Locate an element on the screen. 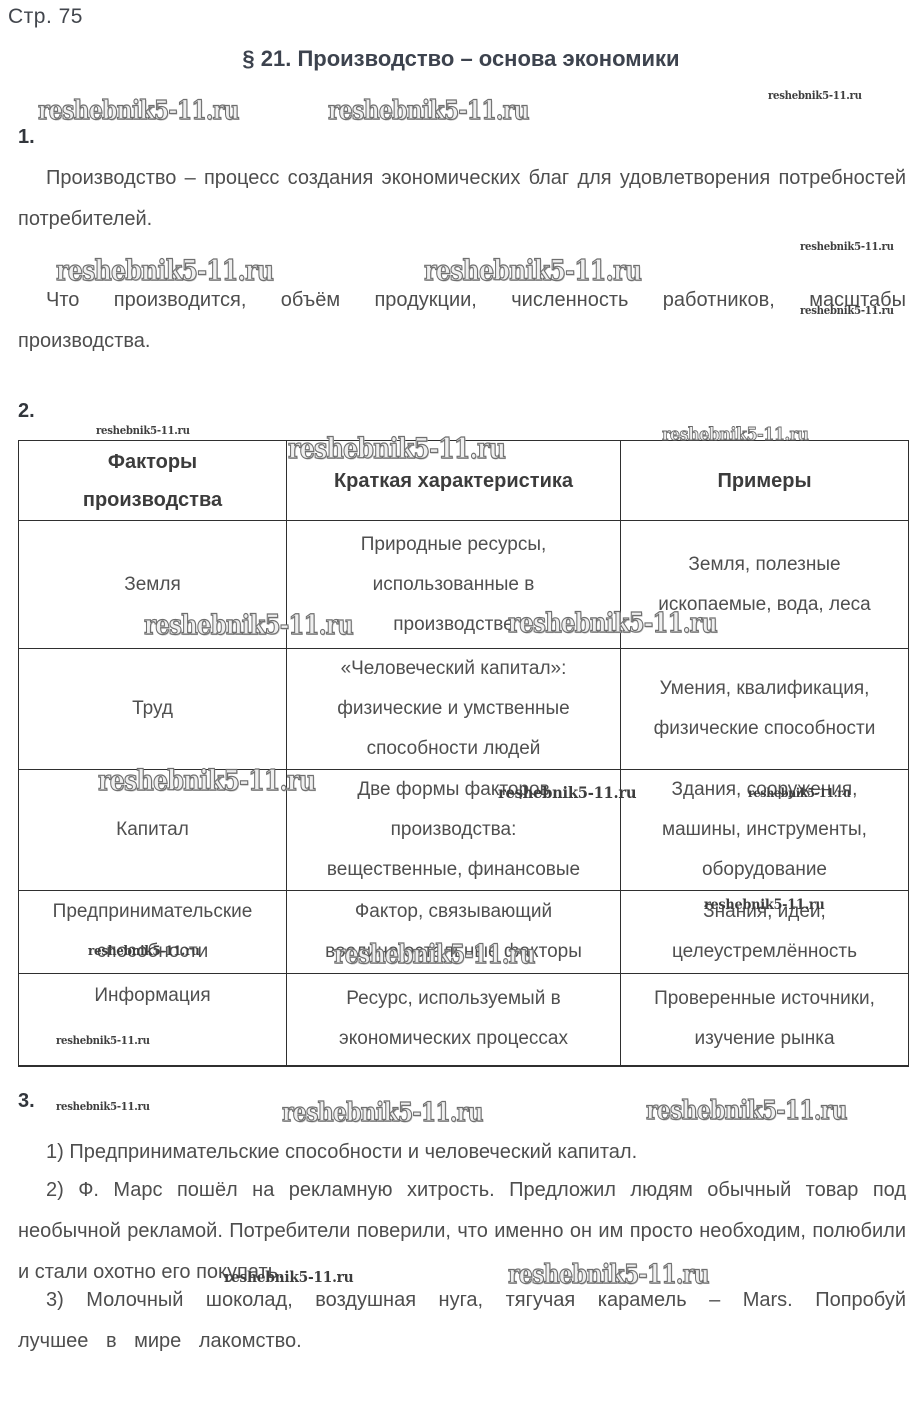  page-number: Стр. 75 is located at coordinates (45, 16).